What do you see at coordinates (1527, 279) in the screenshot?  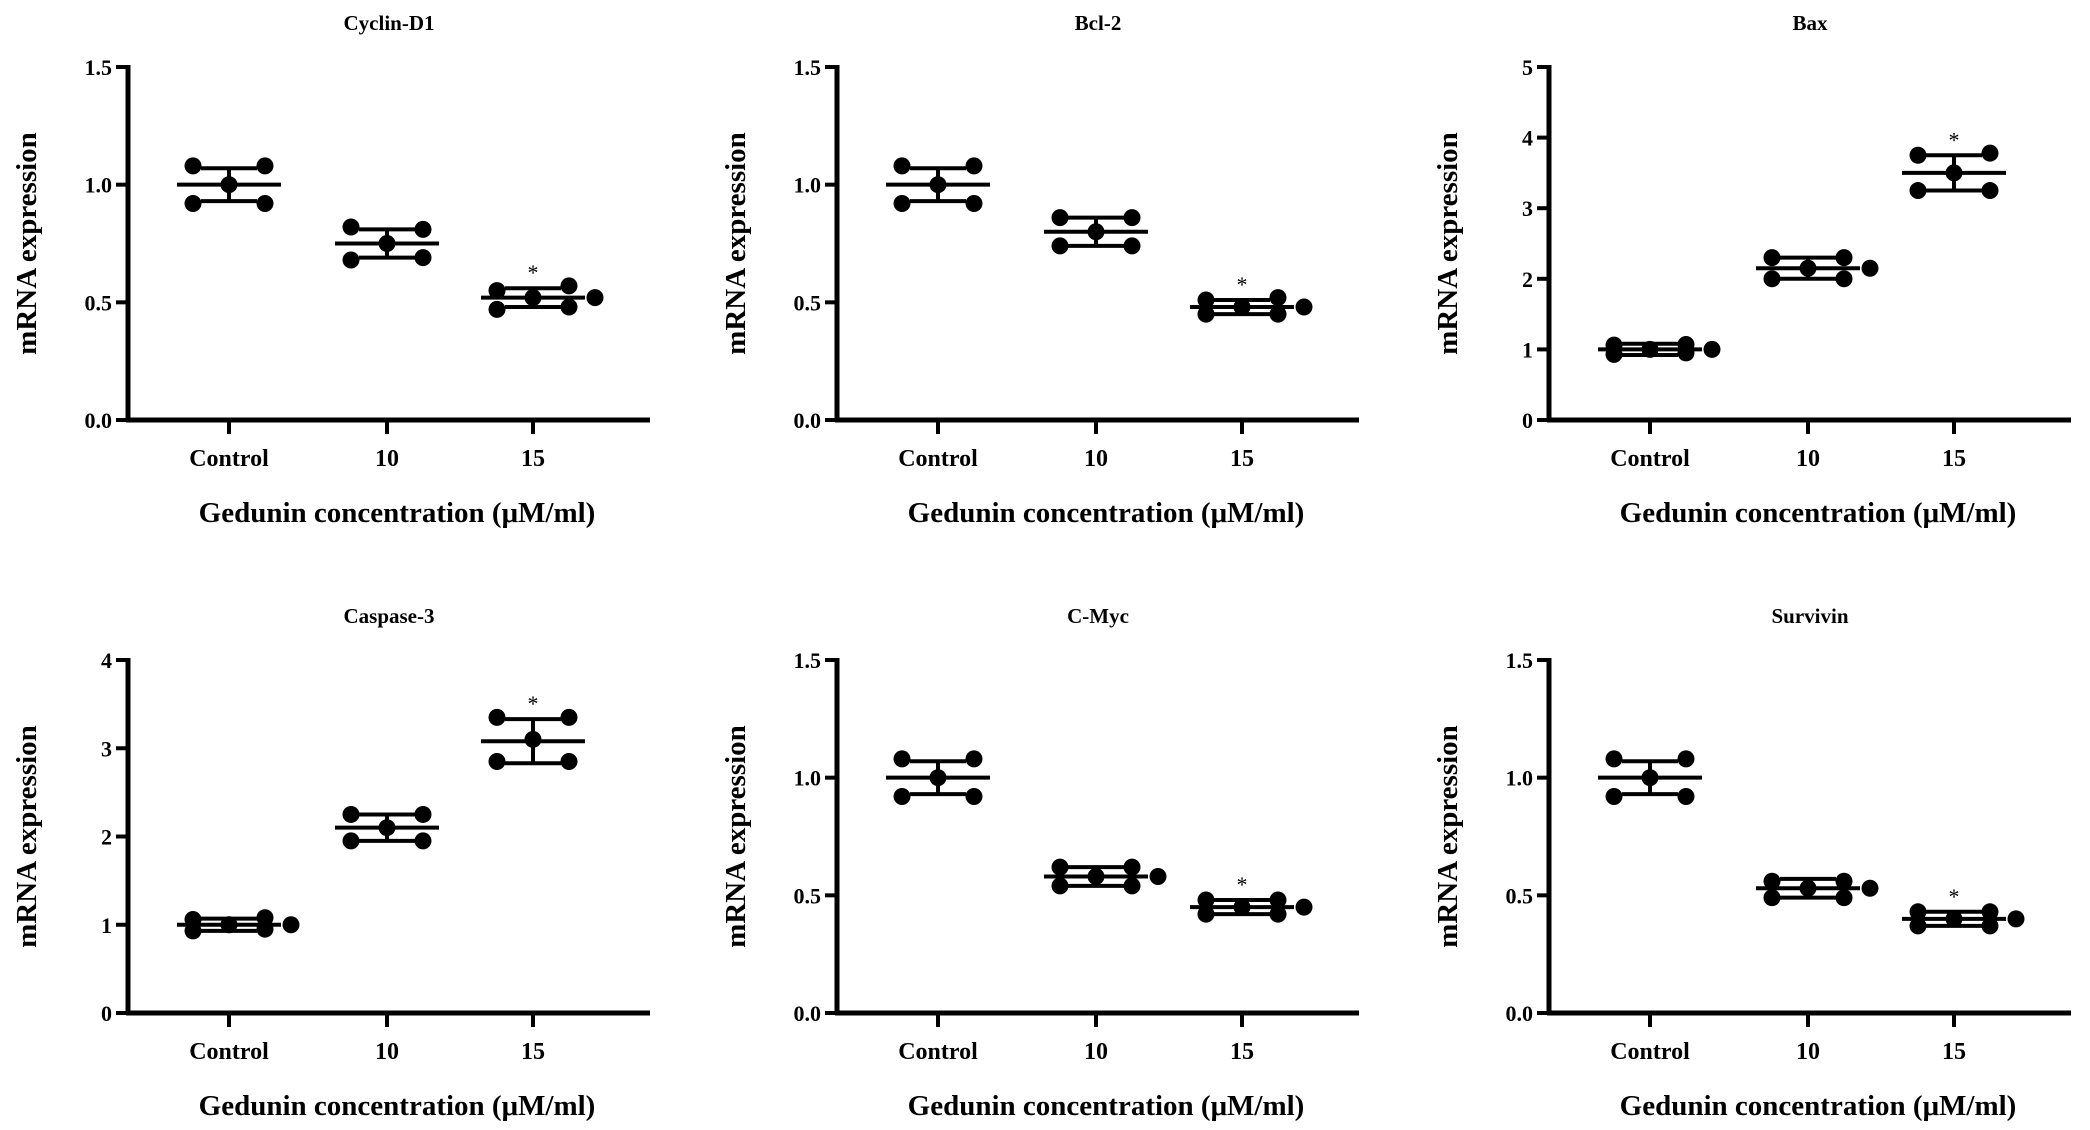 I see `y-tick-label: 2` at bounding box center [1527, 279].